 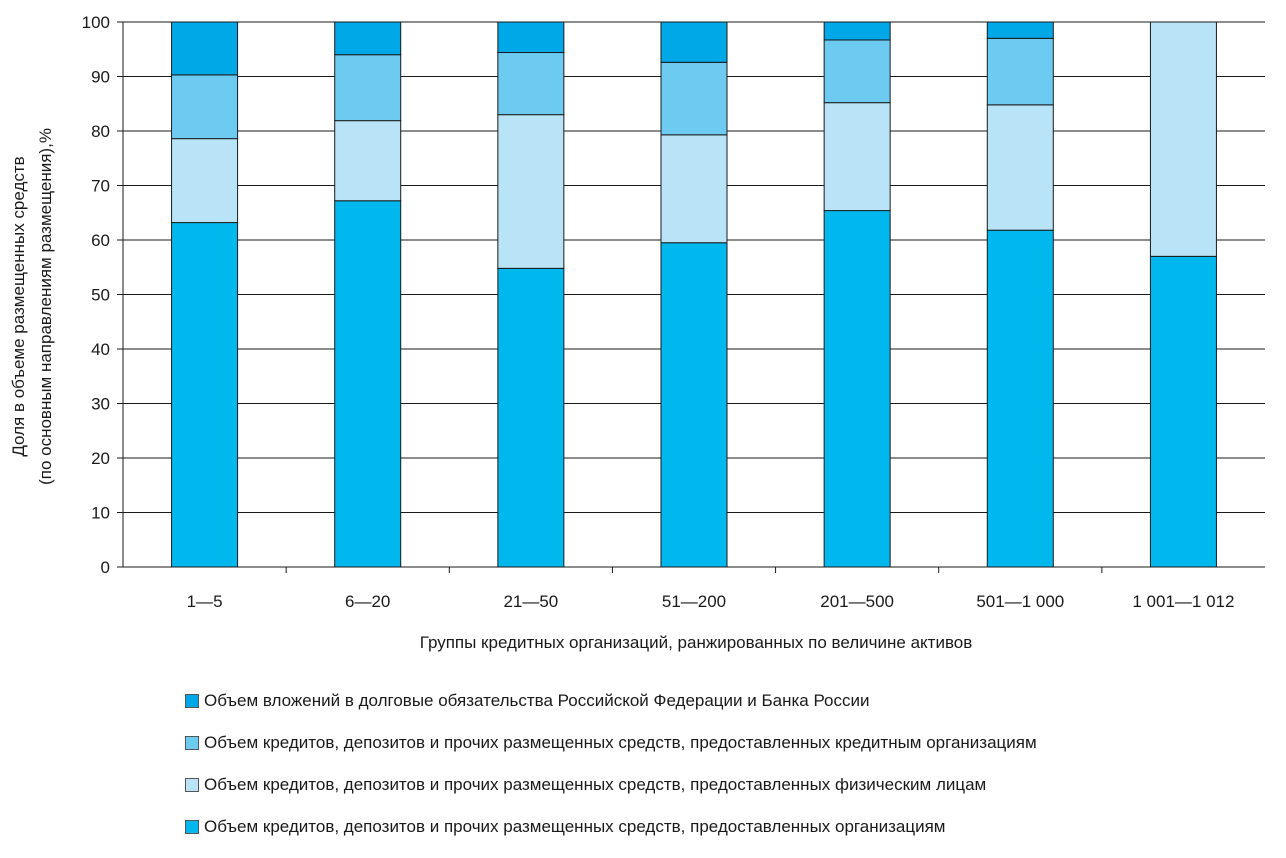 I want to click on y-tick-label: 80, so click(x=100, y=131).